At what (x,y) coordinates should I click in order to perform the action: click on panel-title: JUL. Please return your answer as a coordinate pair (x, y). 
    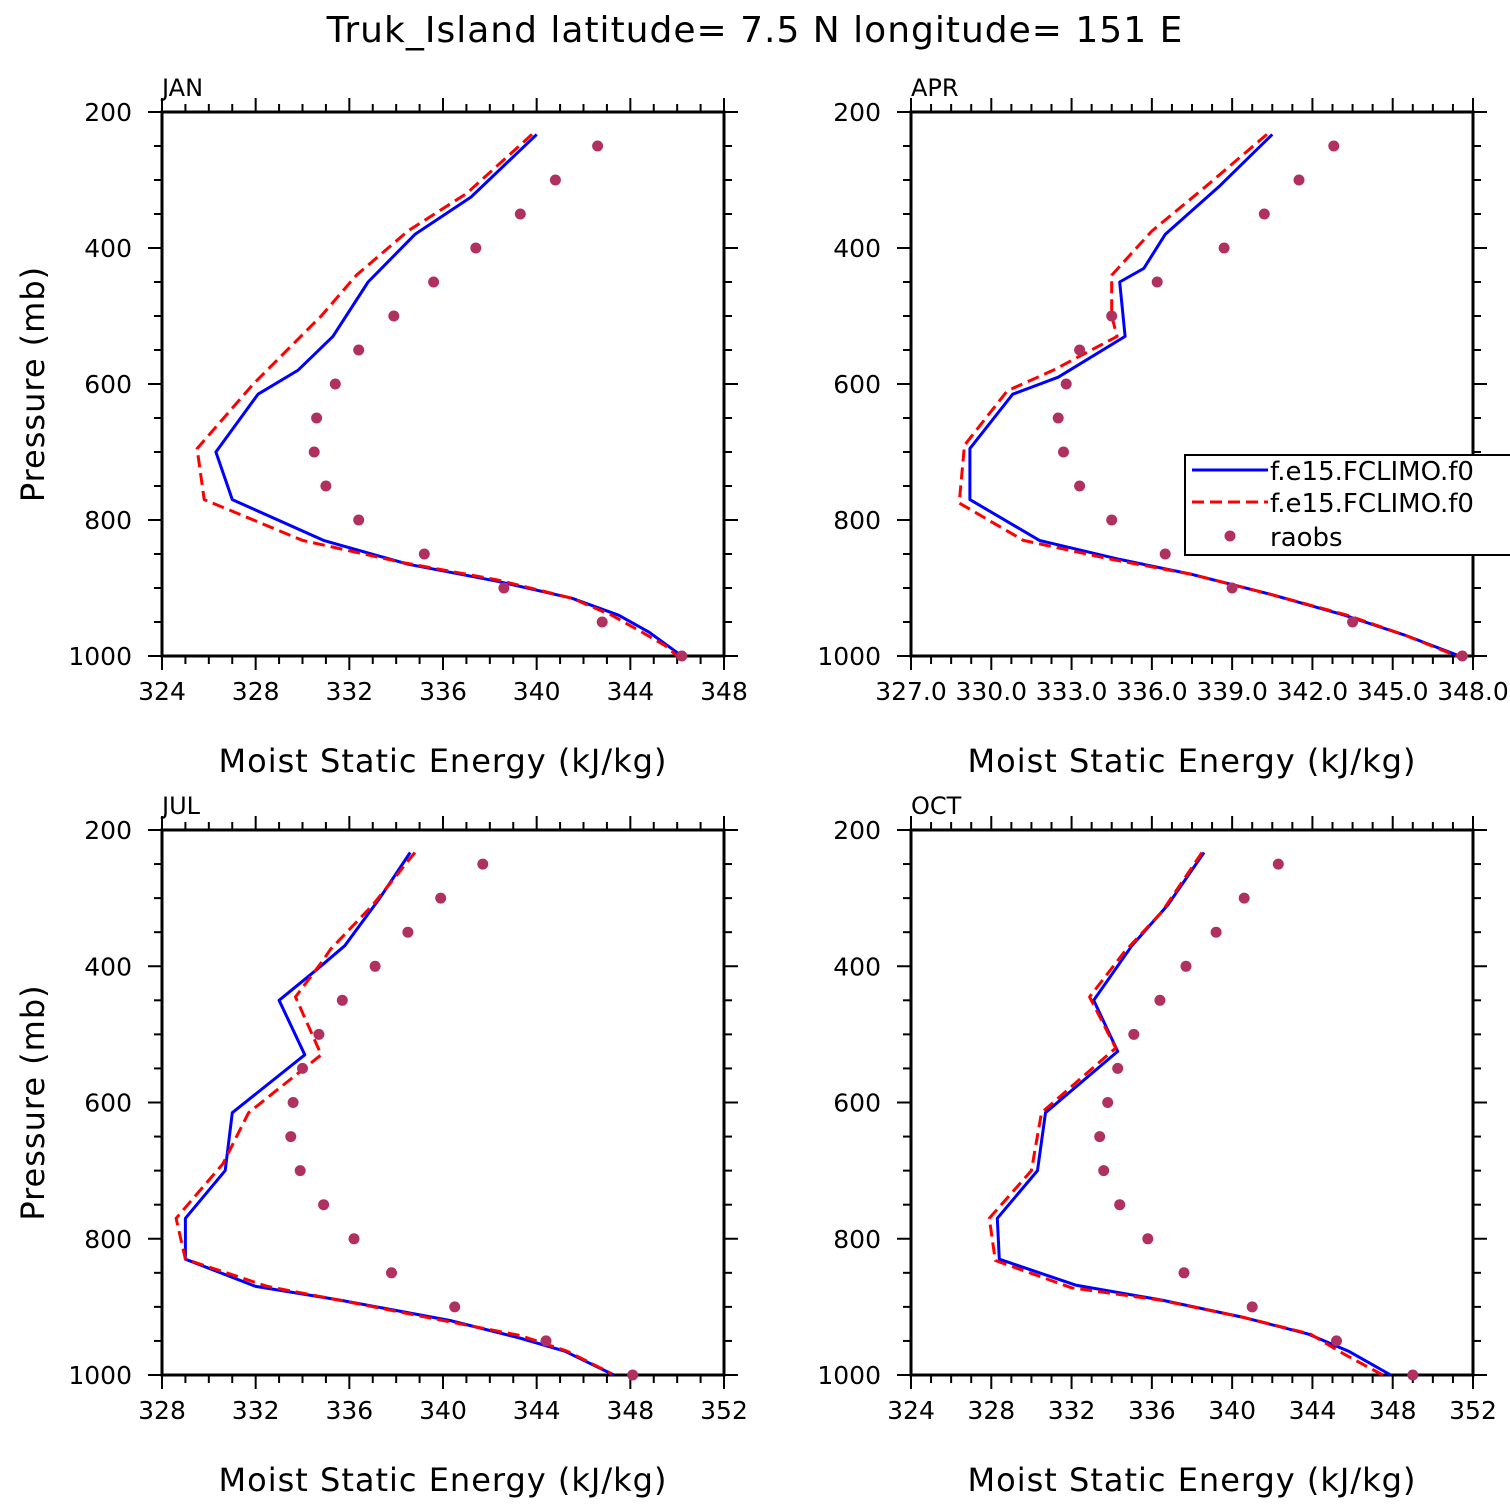
    Looking at the image, I should click on (180, 806).